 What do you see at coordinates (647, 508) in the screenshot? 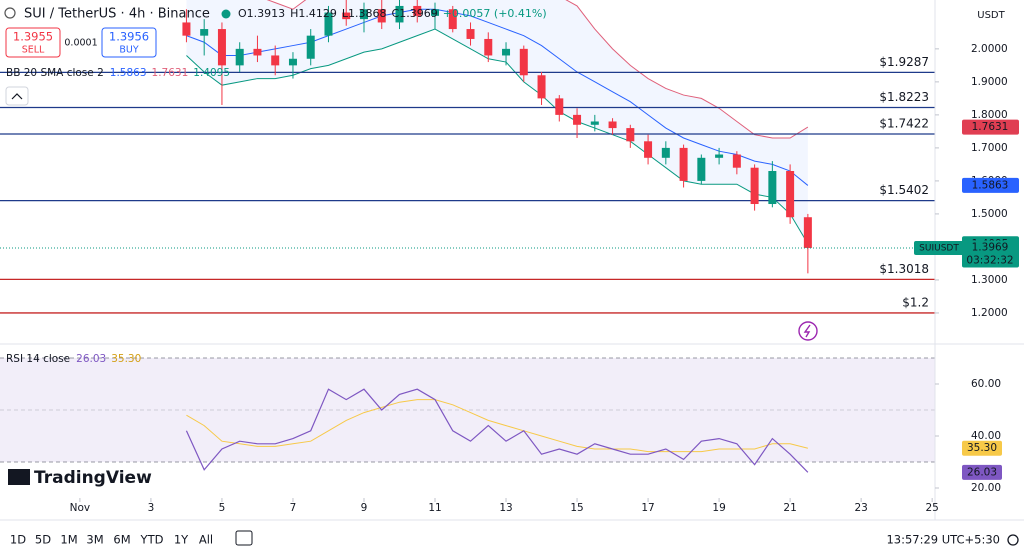
I see `x-tick-label: 17` at bounding box center [647, 508].